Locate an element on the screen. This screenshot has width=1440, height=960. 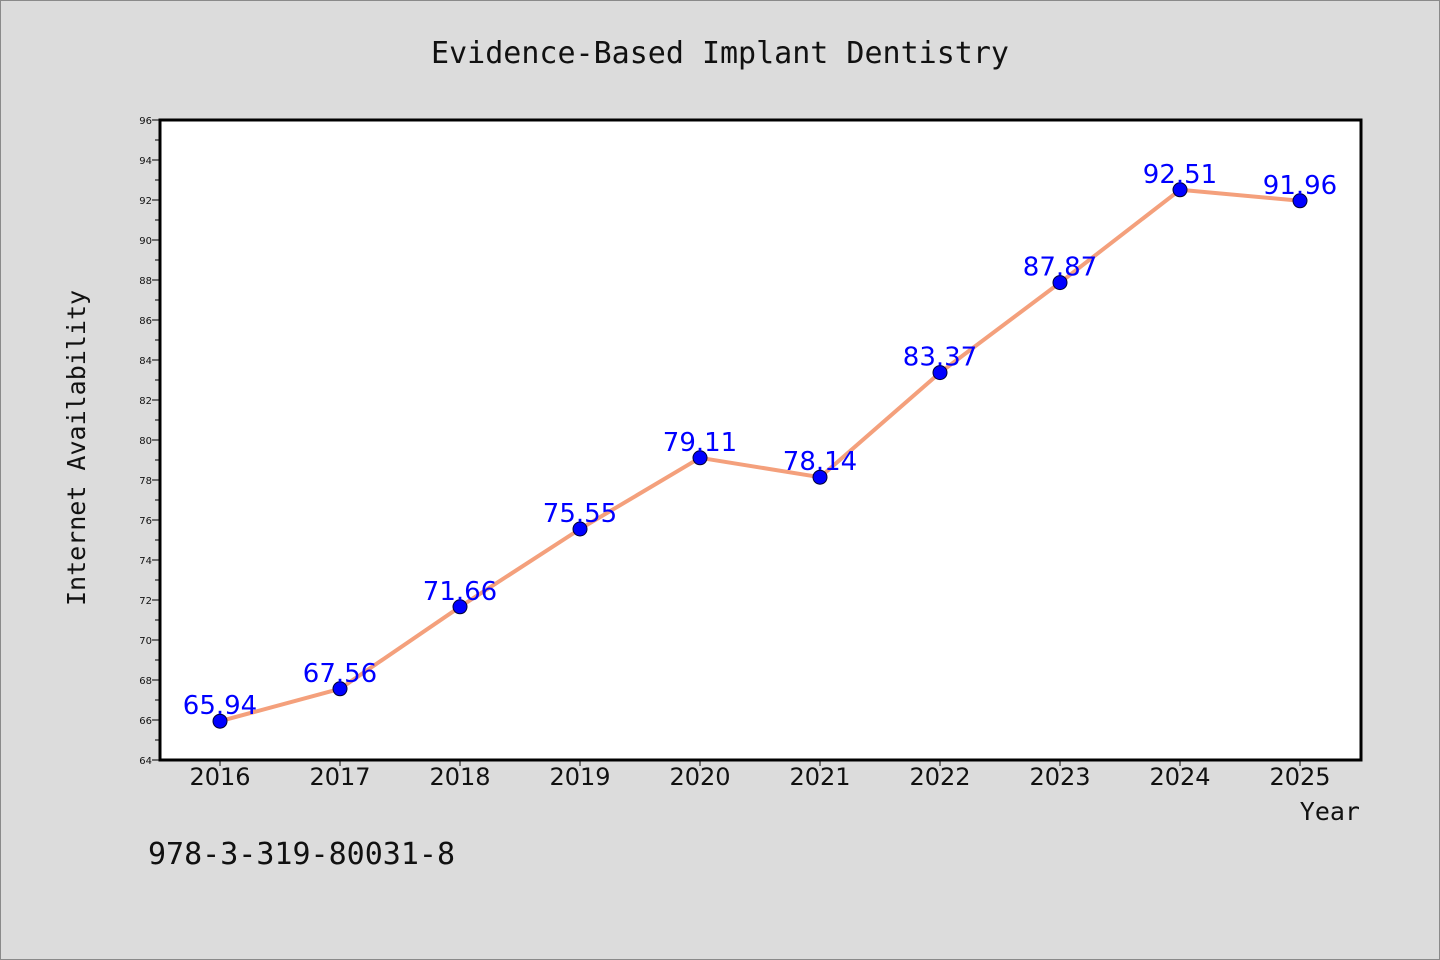
y-axis: 64 66 68 70 72 74 76 78 80 82 84 86 88 90 92 94 96 is located at coordinates (149, 441).